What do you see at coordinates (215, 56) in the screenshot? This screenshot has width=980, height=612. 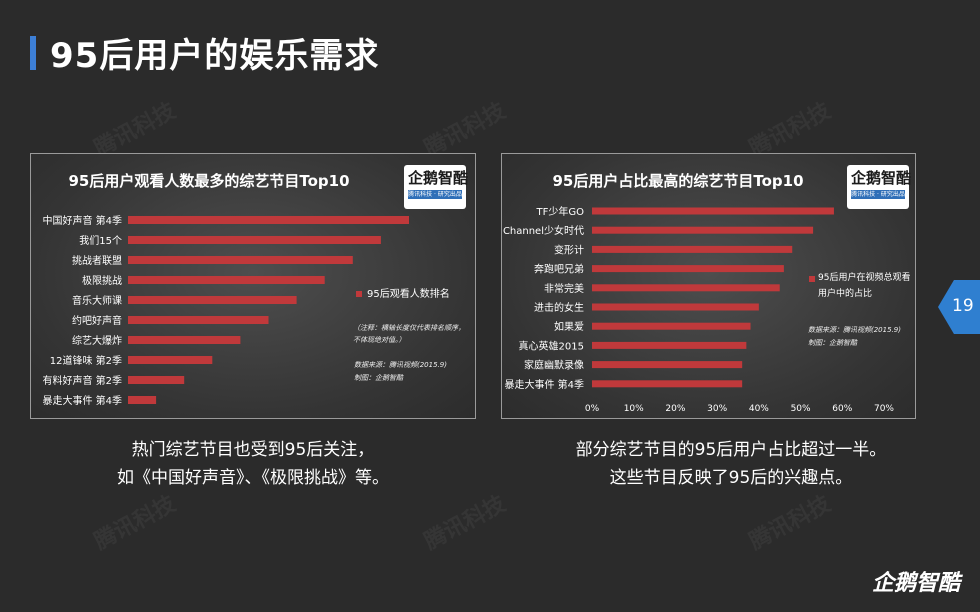 I see `page-title: 95后用户的娱乐需求` at bounding box center [215, 56].